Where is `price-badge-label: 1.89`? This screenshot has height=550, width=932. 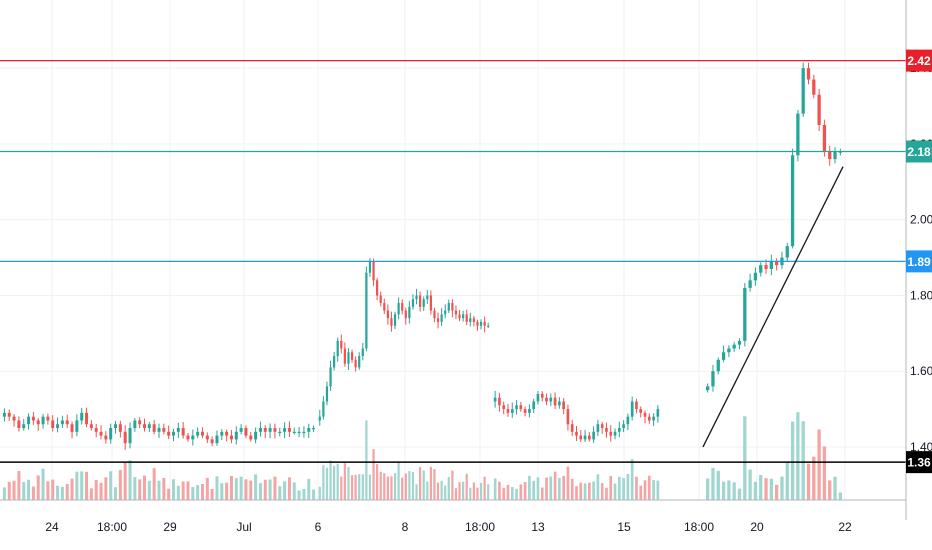
price-badge-label: 1.89 is located at coordinates (919, 262).